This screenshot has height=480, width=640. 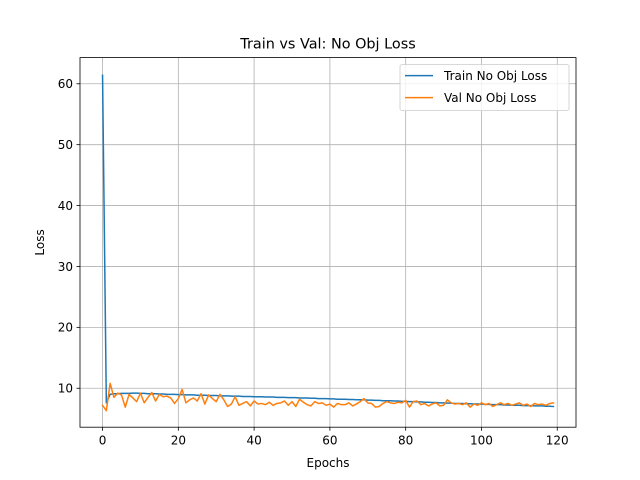 I want to click on val-loss-line, so click(x=328, y=397).